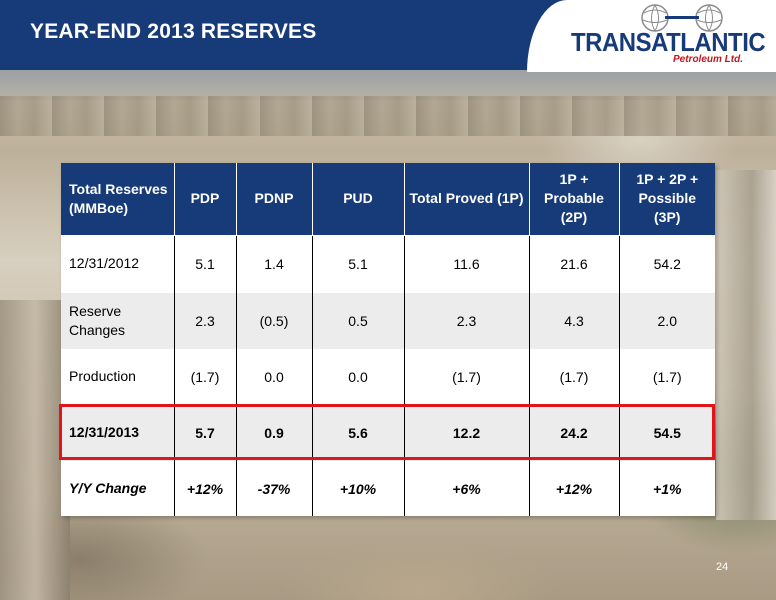 The height and width of the screenshot is (600, 776). I want to click on header-possible: 1P + 2P + Possible (3P), so click(667, 199).